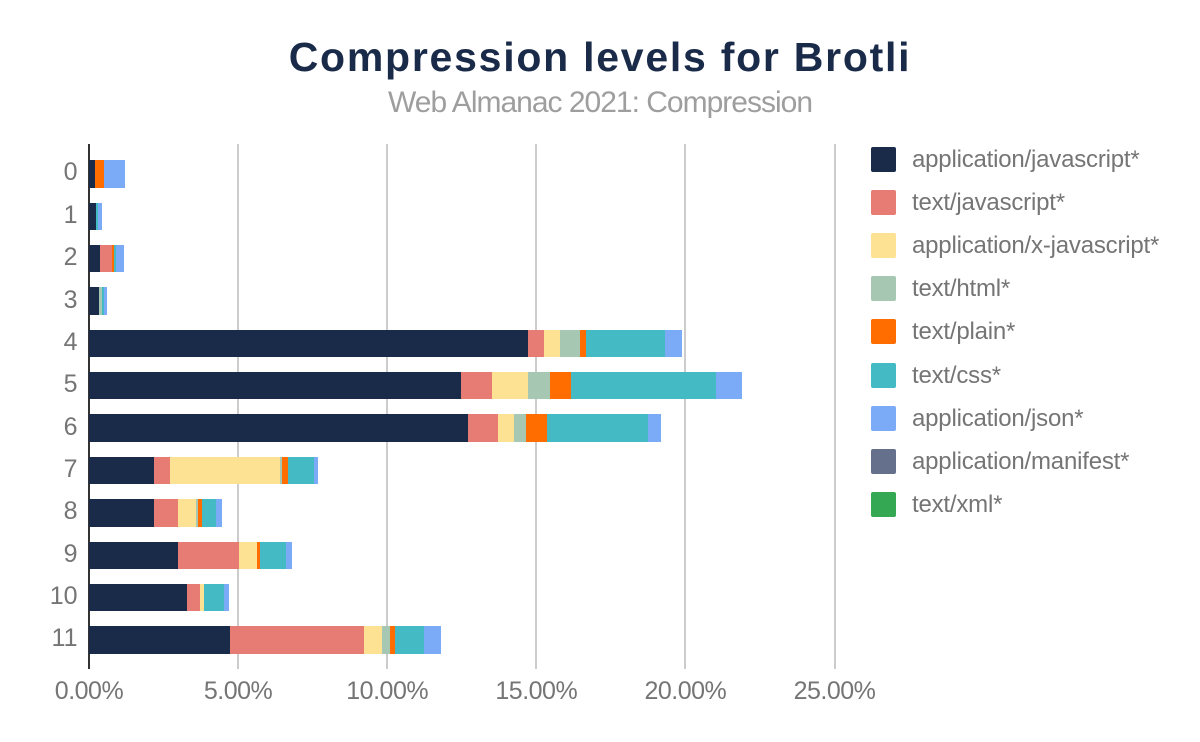 The width and height of the screenshot is (1200, 742). What do you see at coordinates (998, 418) in the screenshot?
I see `legend-label: application/json*` at bounding box center [998, 418].